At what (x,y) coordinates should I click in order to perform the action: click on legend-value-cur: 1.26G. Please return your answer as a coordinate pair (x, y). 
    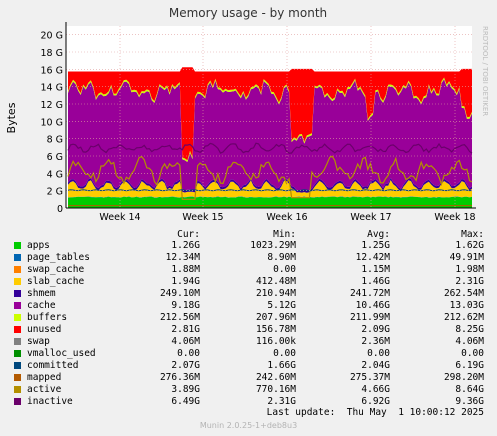
    Looking at the image, I should click on (185, 245).